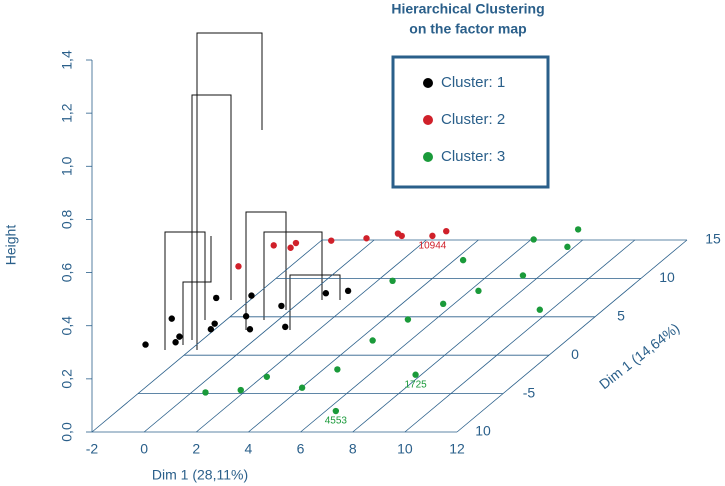  I want to click on point-label: 4553, so click(336, 421).